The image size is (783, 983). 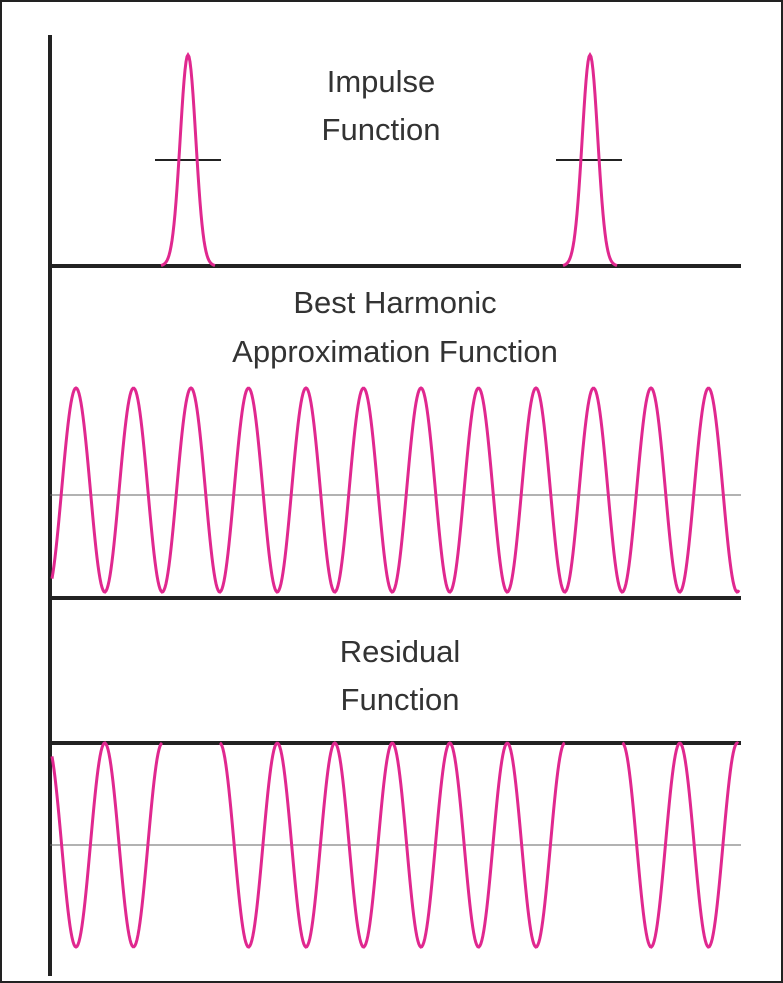 I want to click on panel-label: Best Harmonic, so click(x=394, y=302).